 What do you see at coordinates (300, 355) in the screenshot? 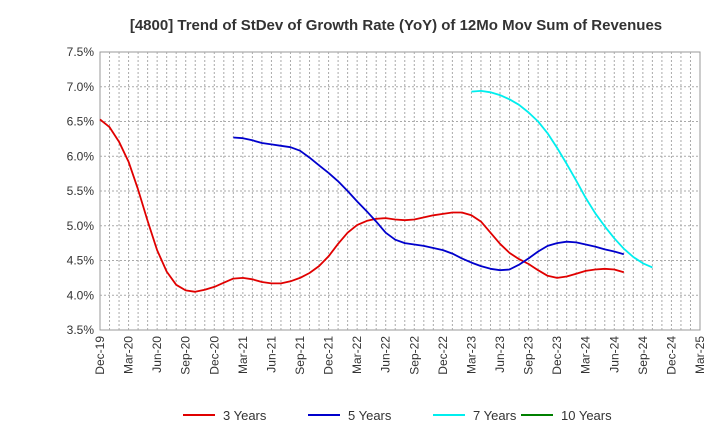
I see `x-tick-label: Sep-21` at bounding box center [300, 355].